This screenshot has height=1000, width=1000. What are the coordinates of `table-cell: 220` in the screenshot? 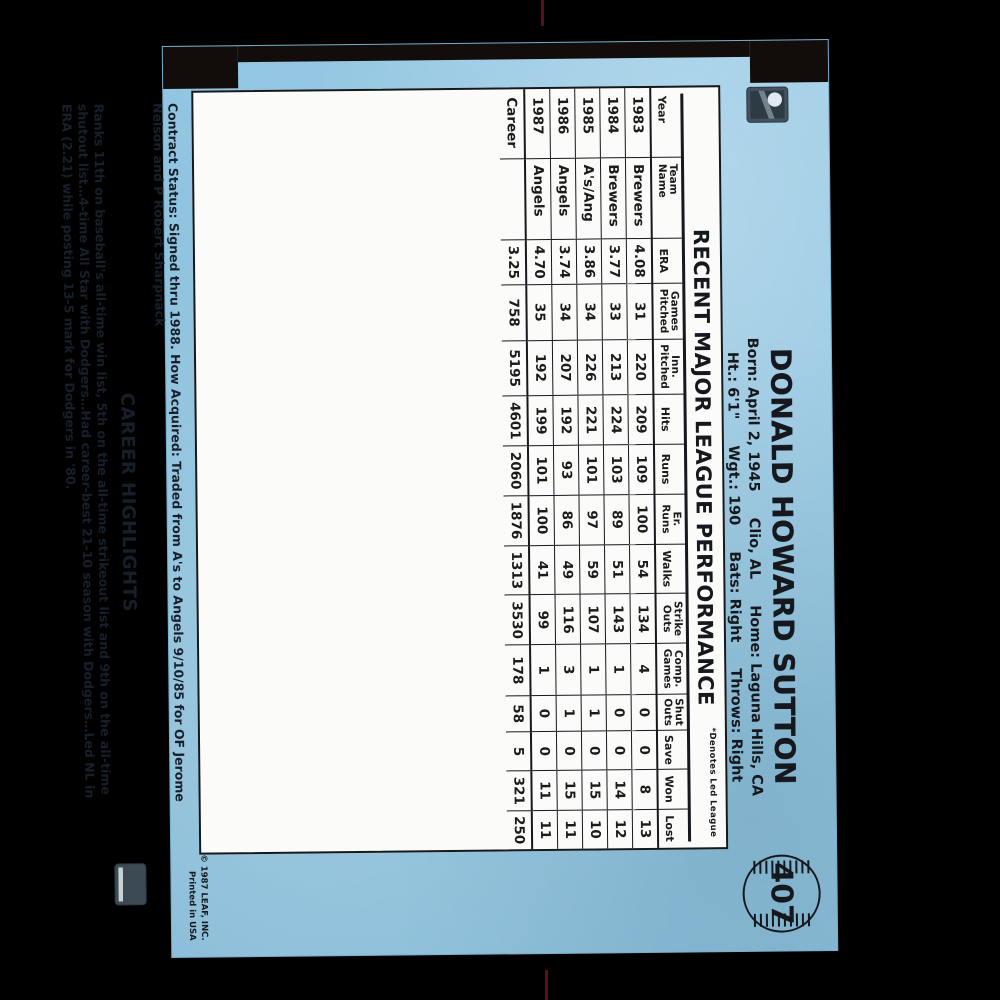 It's located at (640, 366).